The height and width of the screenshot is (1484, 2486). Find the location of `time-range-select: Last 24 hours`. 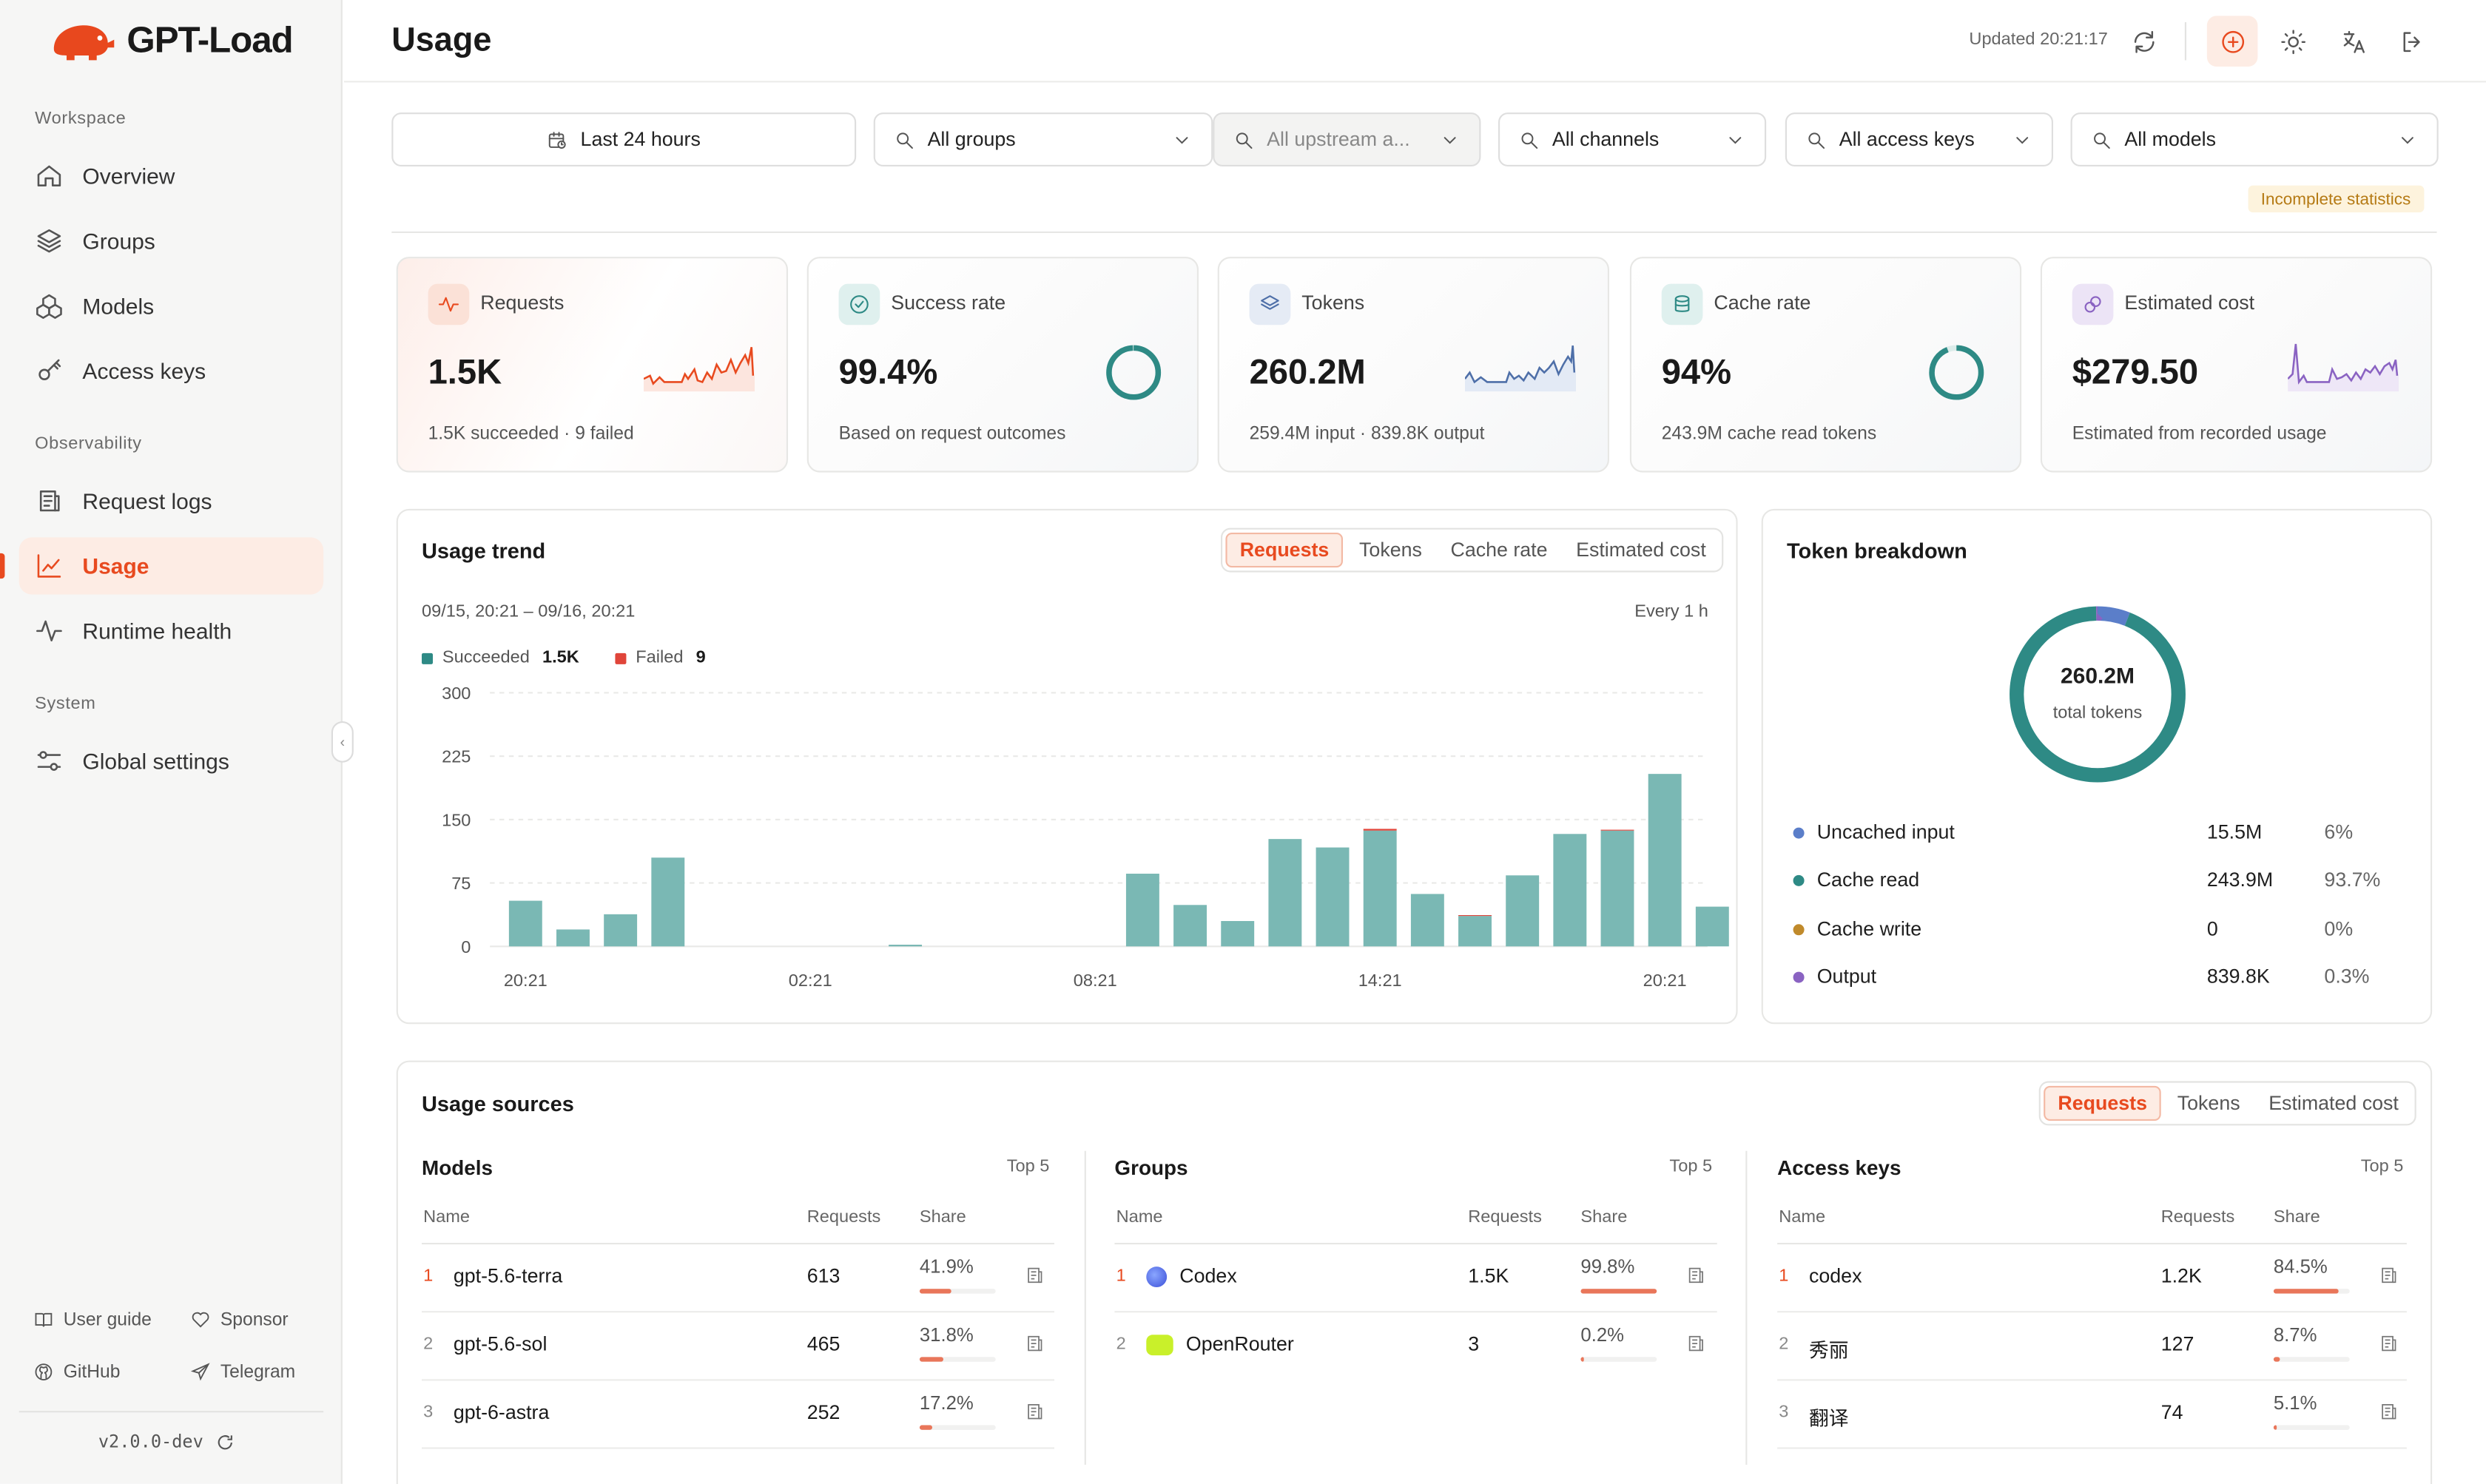

time-range-select: Last 24 hours is located at coordinates (624, 139).